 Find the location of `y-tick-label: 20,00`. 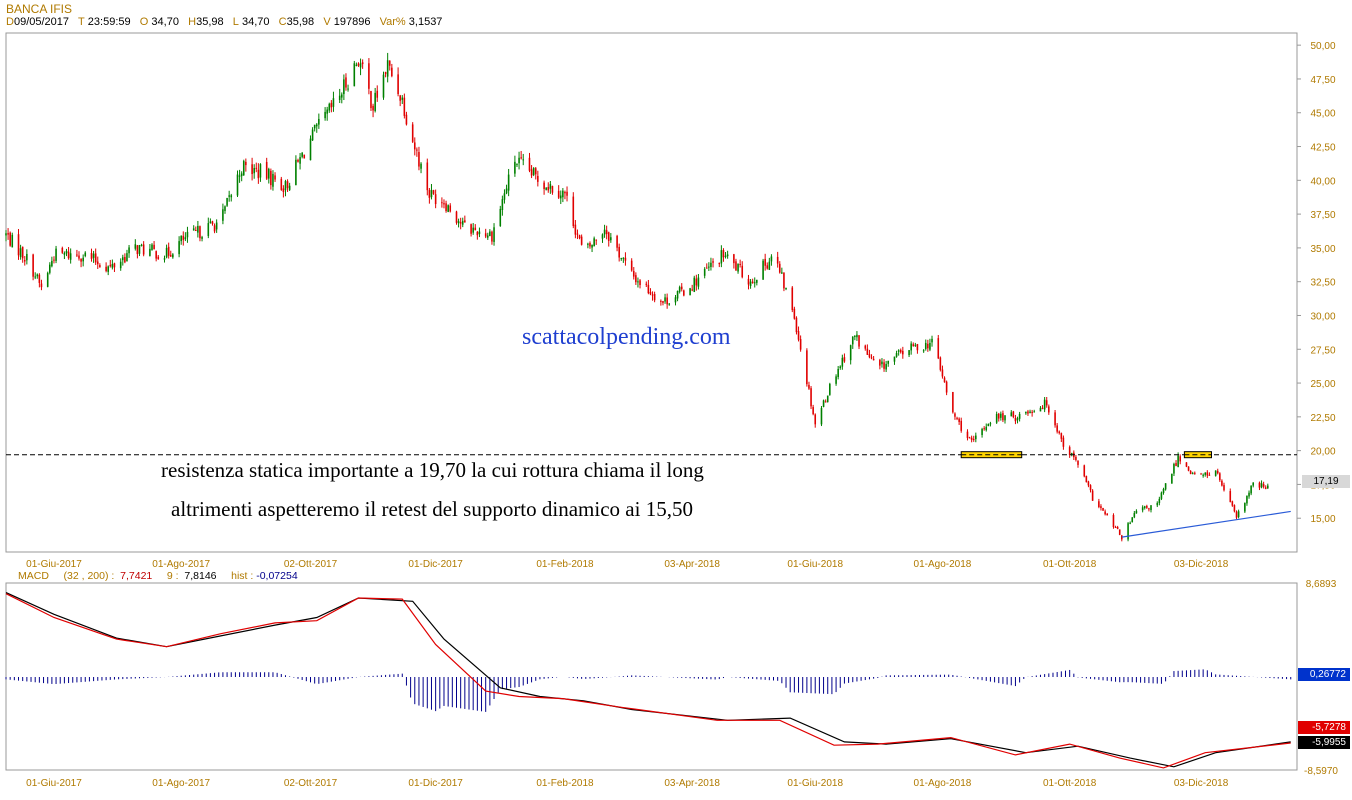

y-tick-label: 20,00 is located at coordinates (1322, 452).